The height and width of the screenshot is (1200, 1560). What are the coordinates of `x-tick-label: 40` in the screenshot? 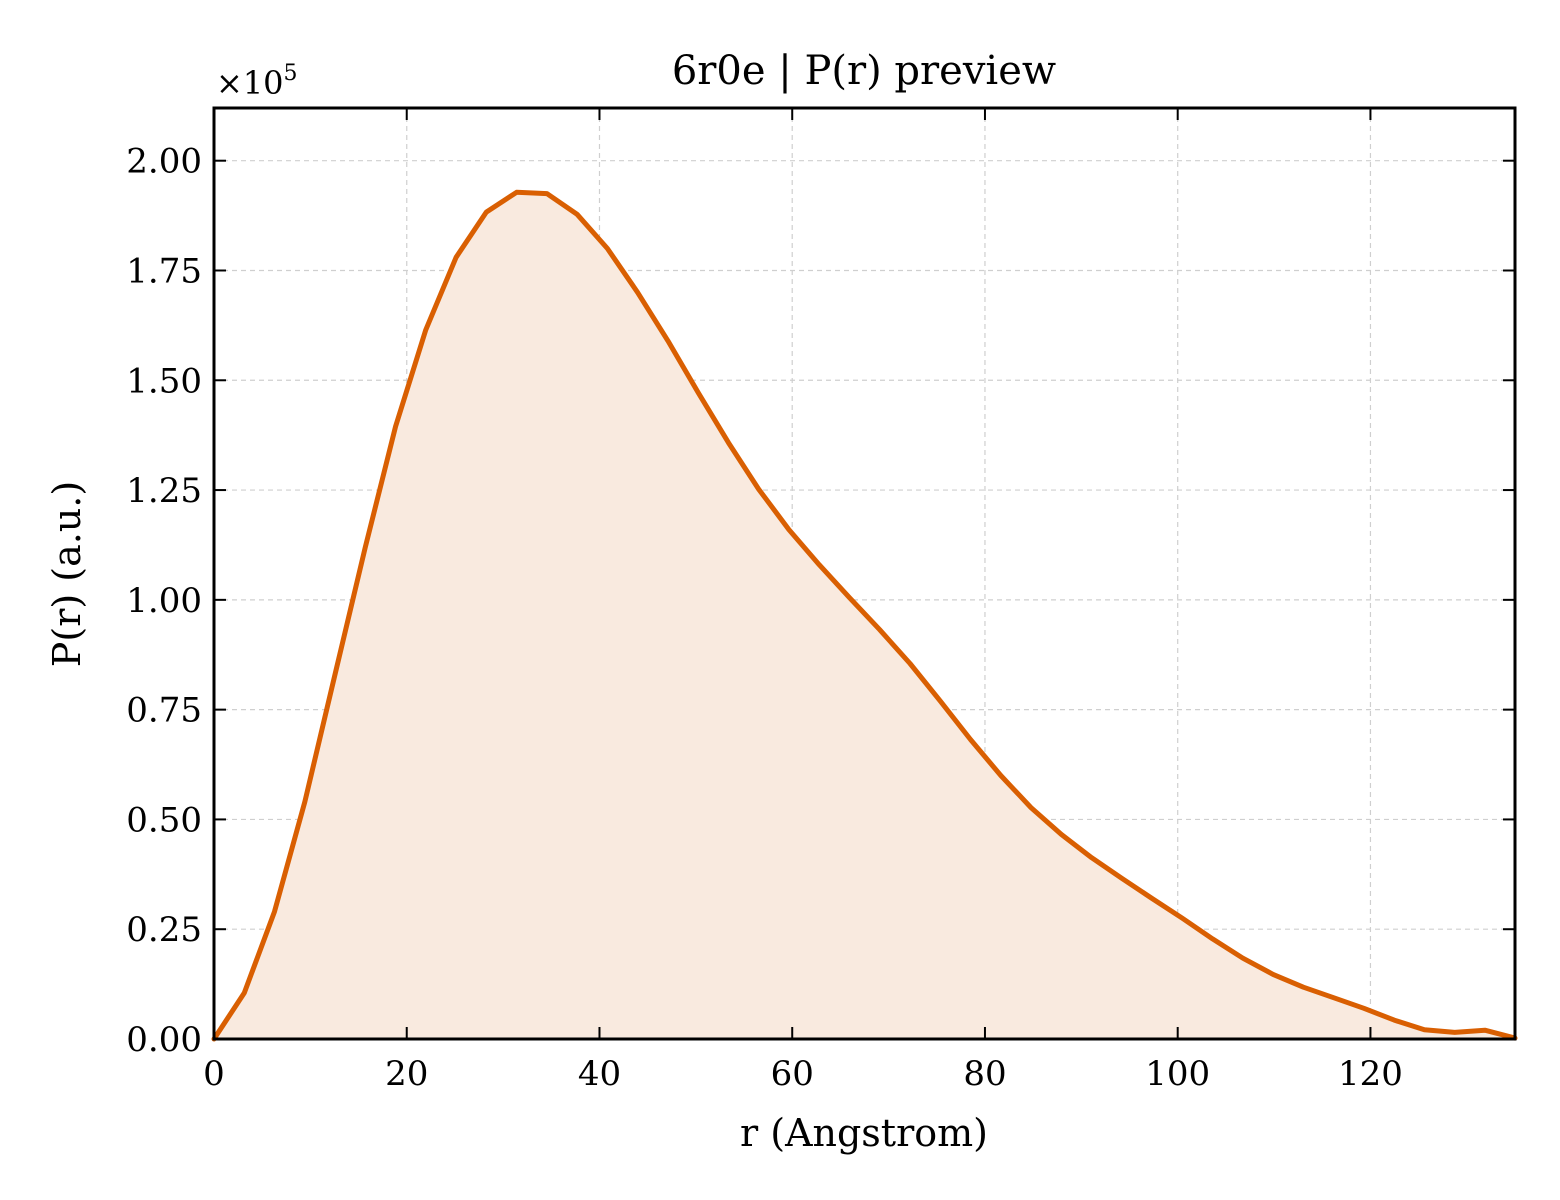 It's located at (599, 1074).